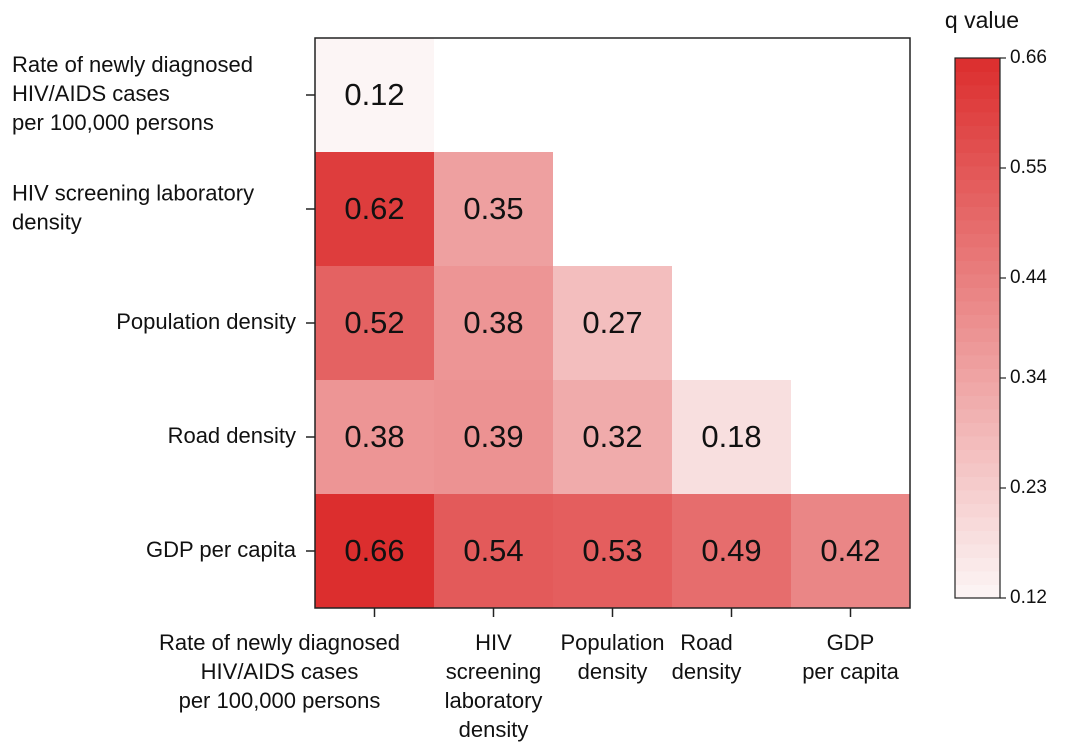  Describe the element at coordinates (279, 642) in the screenshot. I see `x-tick-label: Rate of newly diagnosed` at that location.